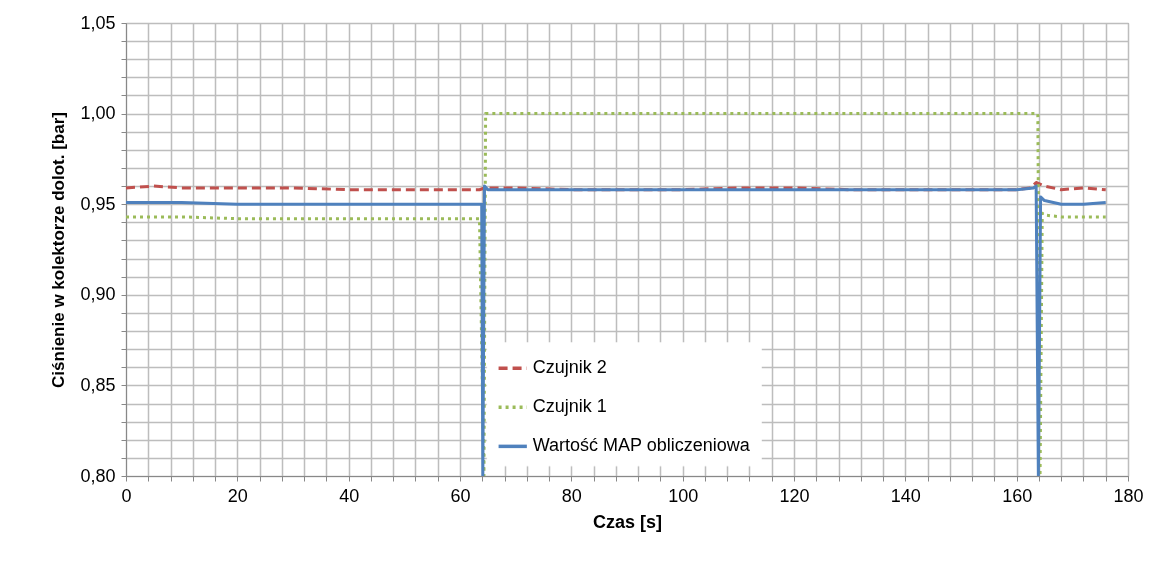  I want to click on legend-label: Czujnik 1, so click(569, 406).